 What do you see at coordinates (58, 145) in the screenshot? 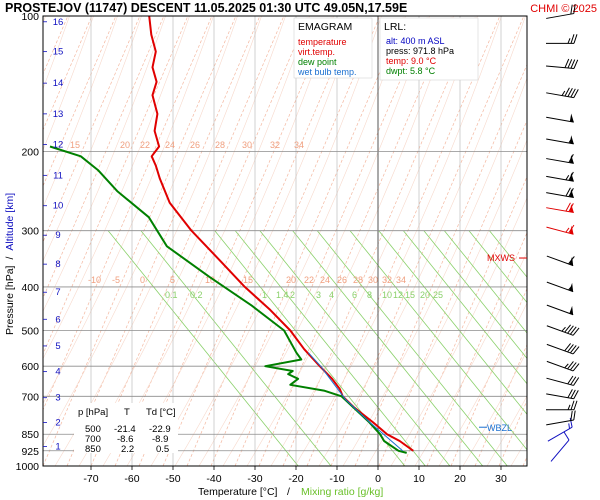
I see `altitude-tick-label: 12` at bounding box center [58, 145].